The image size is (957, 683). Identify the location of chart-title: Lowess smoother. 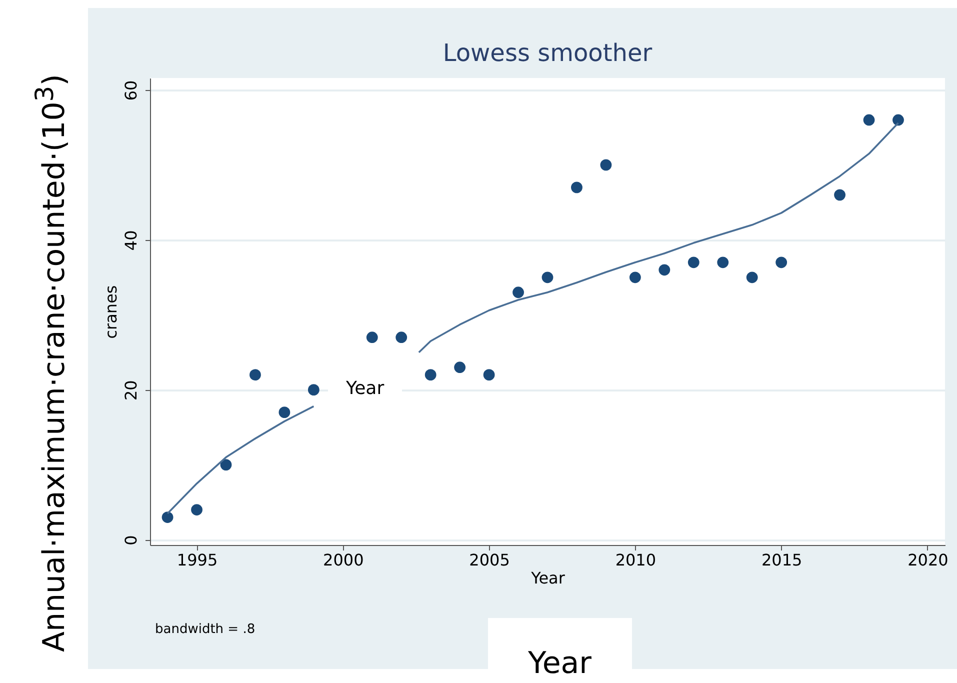
(547, 53).